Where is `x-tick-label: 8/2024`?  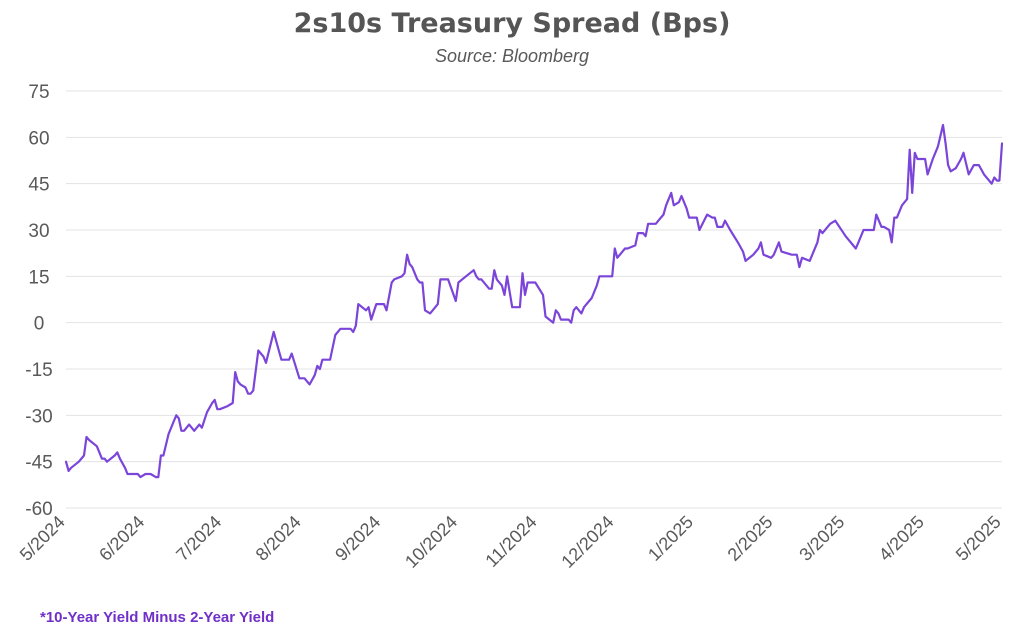
x-tick-label: 8/2024 is located at coordinates (278, 538).